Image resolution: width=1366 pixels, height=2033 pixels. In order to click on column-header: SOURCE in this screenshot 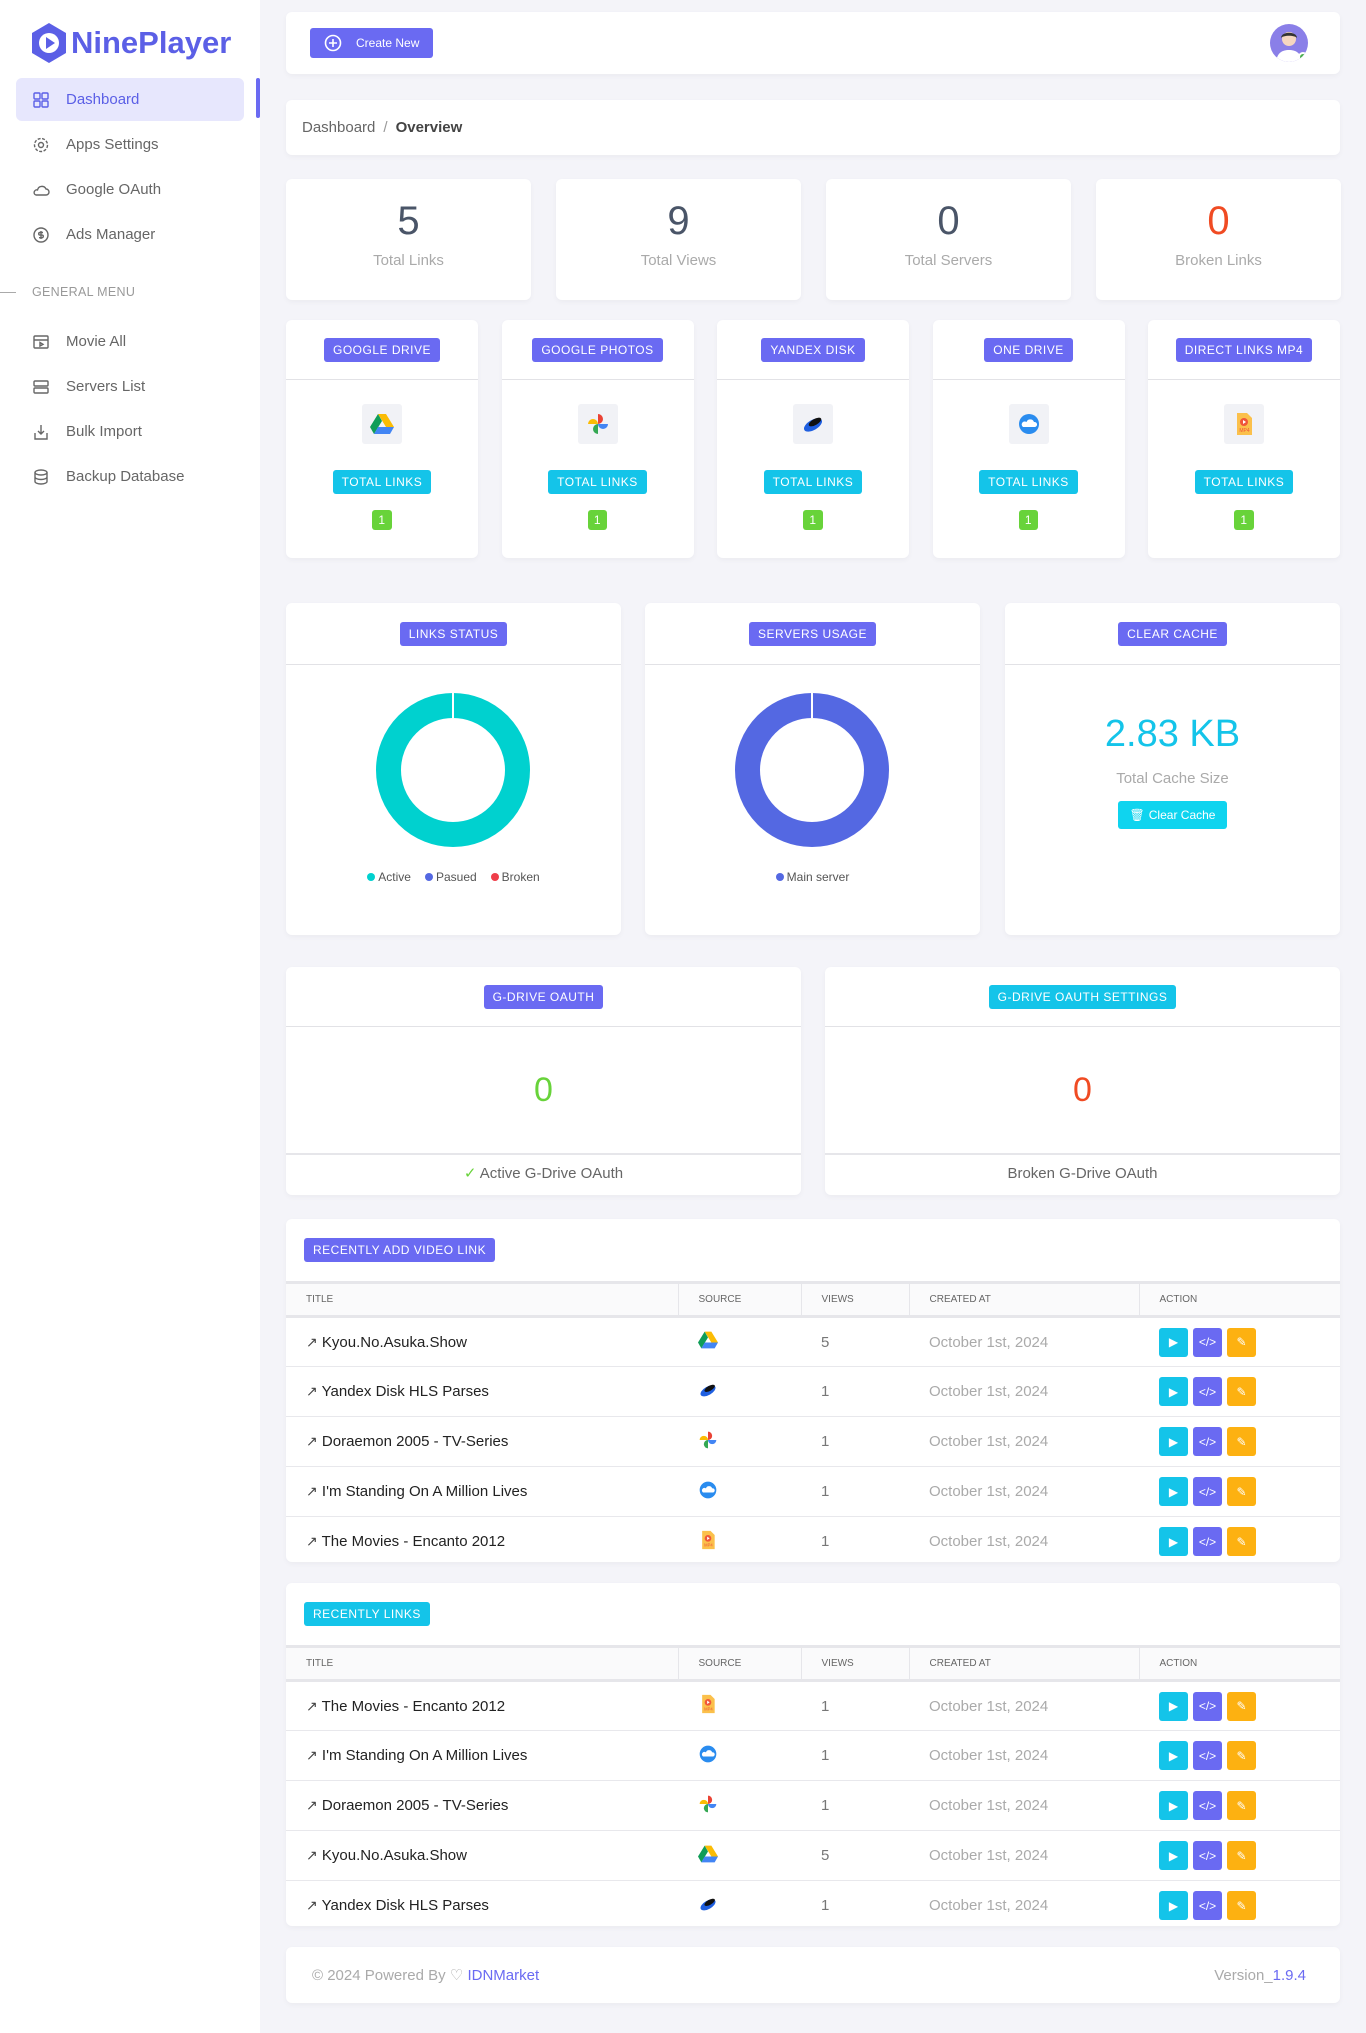, I will do `click(740, 1299)`.